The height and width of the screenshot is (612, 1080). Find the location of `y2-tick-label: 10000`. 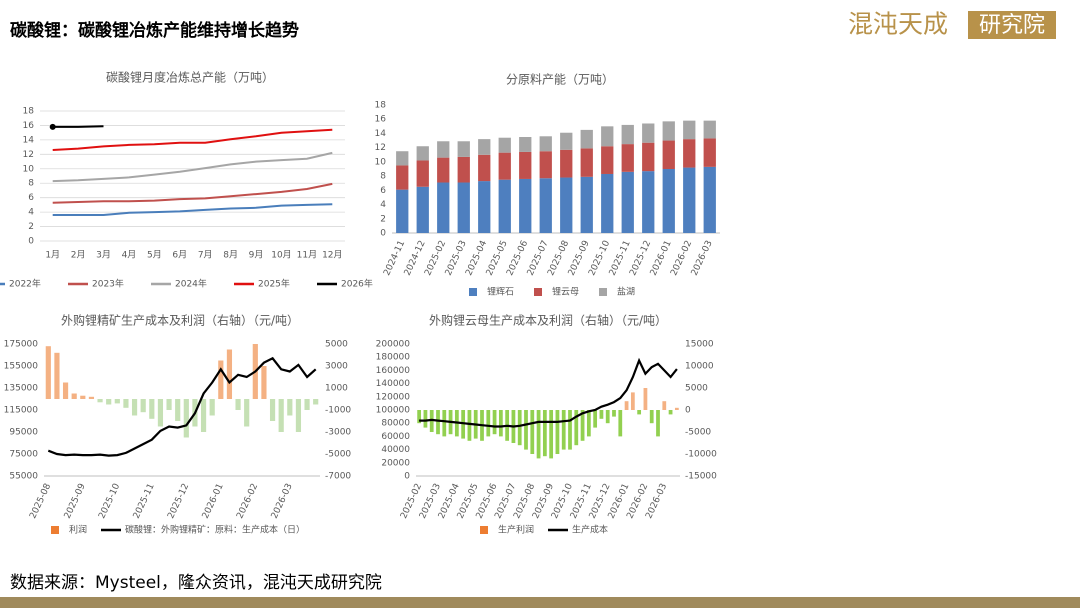

y2-tick-label: 10000 is located at coordinates (699, 367).